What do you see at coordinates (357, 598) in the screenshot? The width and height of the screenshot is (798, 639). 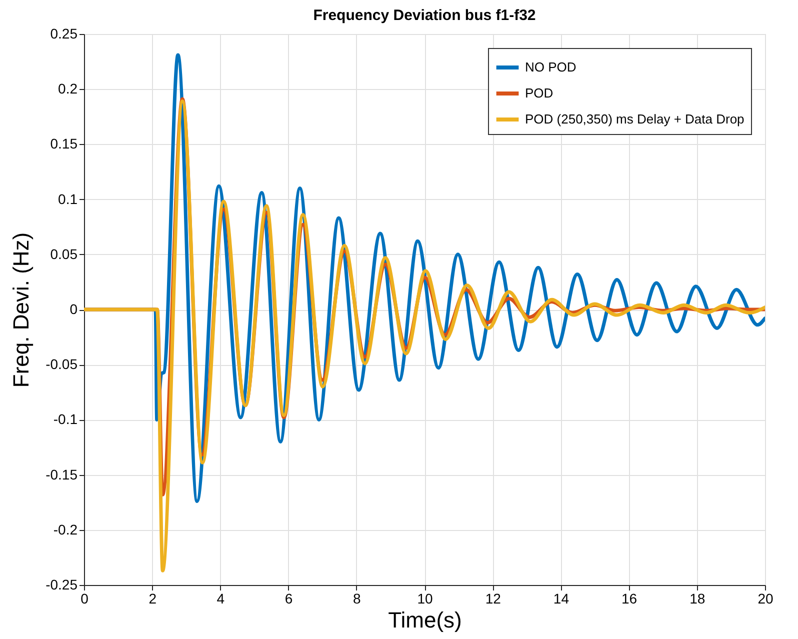 I see `x-tick-label: 8` at bounding box center [357, 598].